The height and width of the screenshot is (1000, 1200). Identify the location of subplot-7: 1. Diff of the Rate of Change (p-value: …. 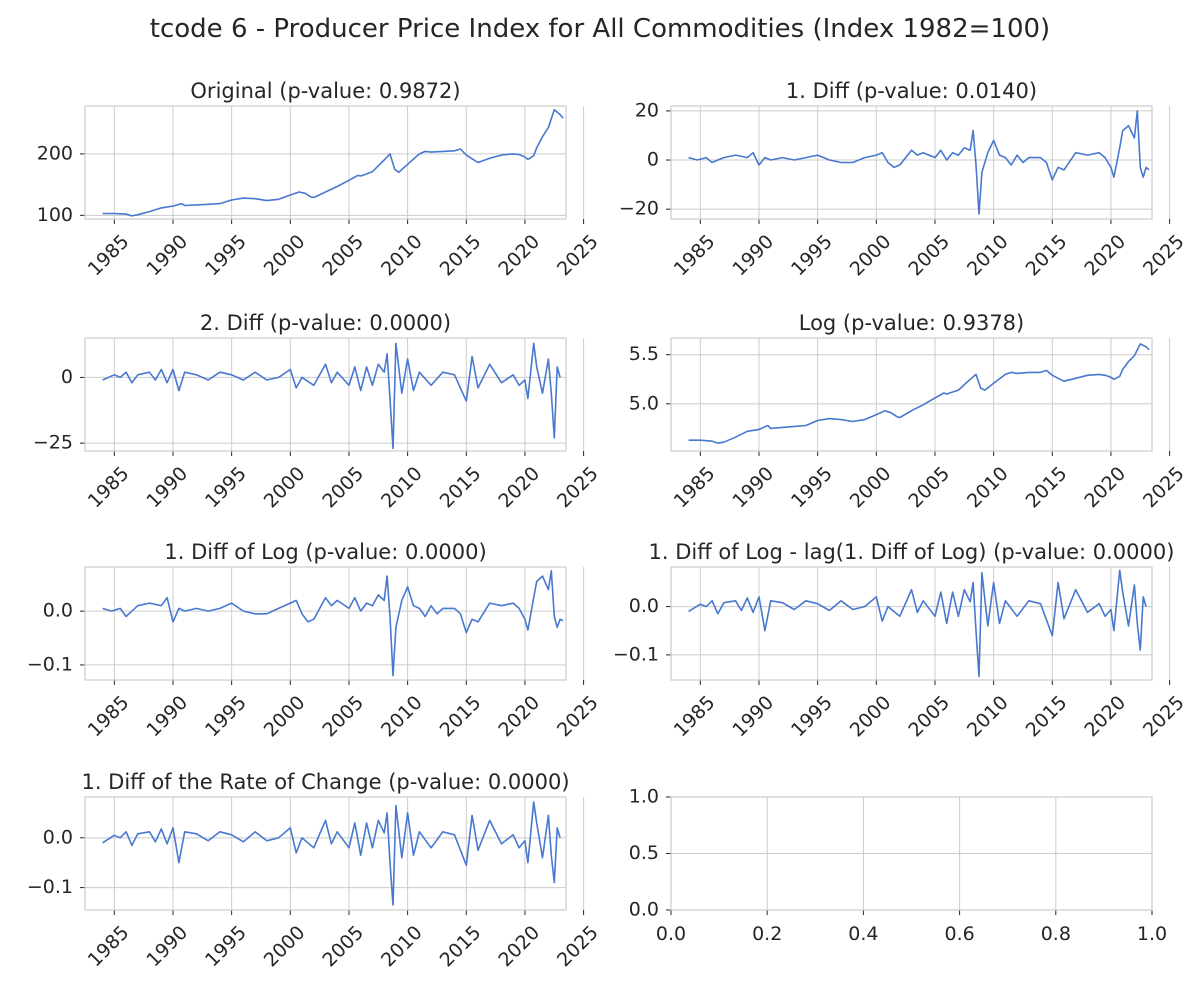
(315, 870).